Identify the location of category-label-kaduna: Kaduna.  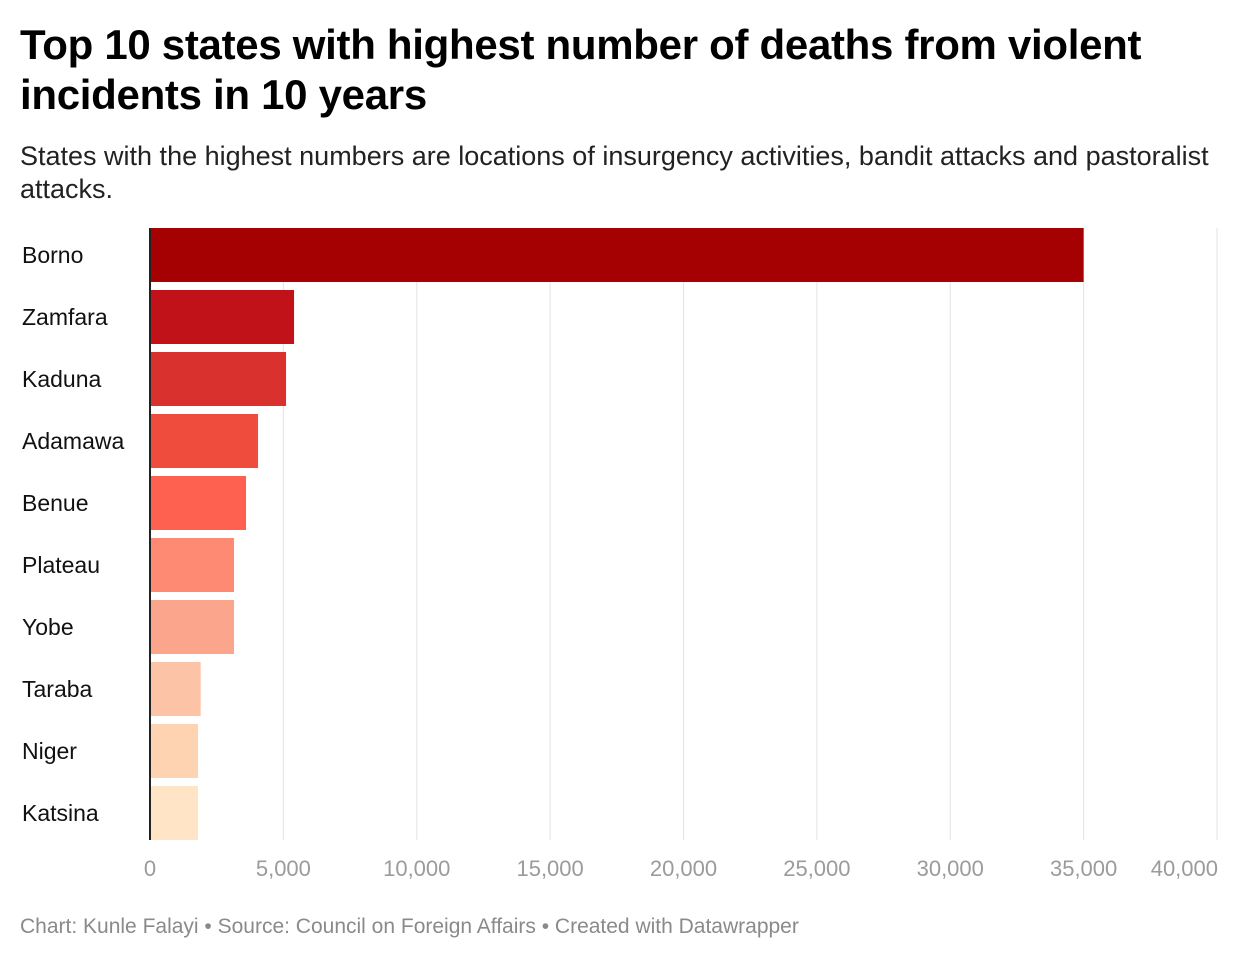
(62, 379).